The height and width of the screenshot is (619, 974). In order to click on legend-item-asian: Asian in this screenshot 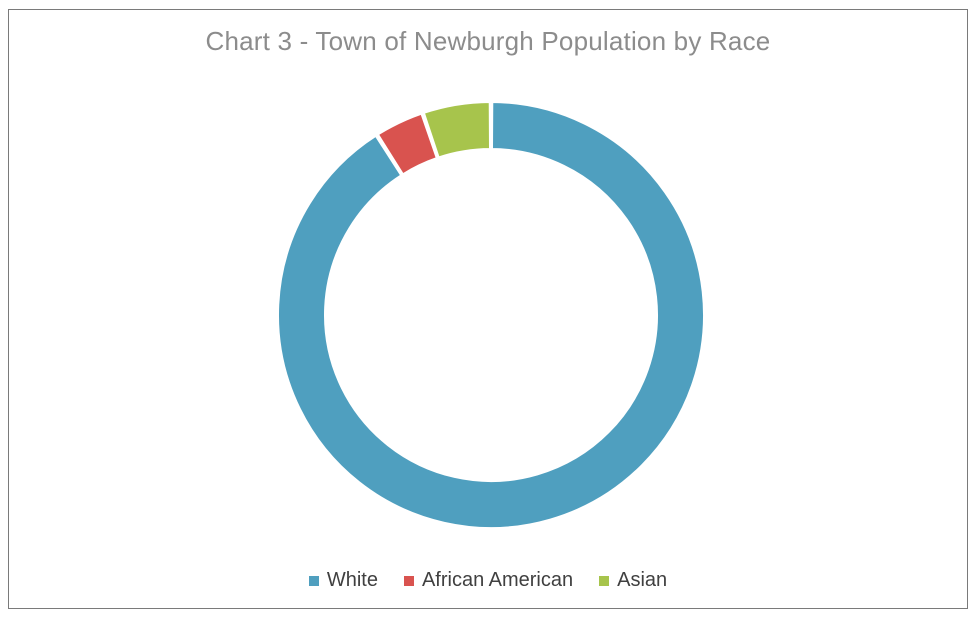, I will do `click(633, 580)`.